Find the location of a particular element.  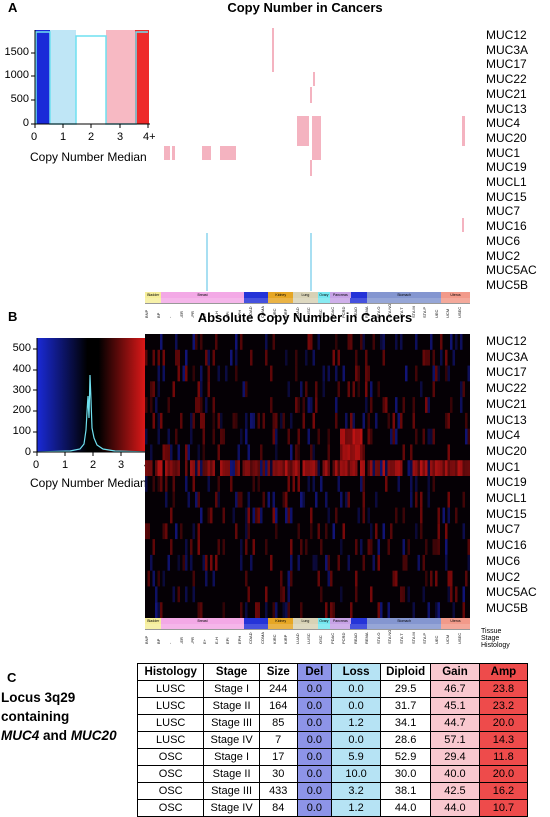

gene-label: MUC7 is located at coordinates (503, 211).